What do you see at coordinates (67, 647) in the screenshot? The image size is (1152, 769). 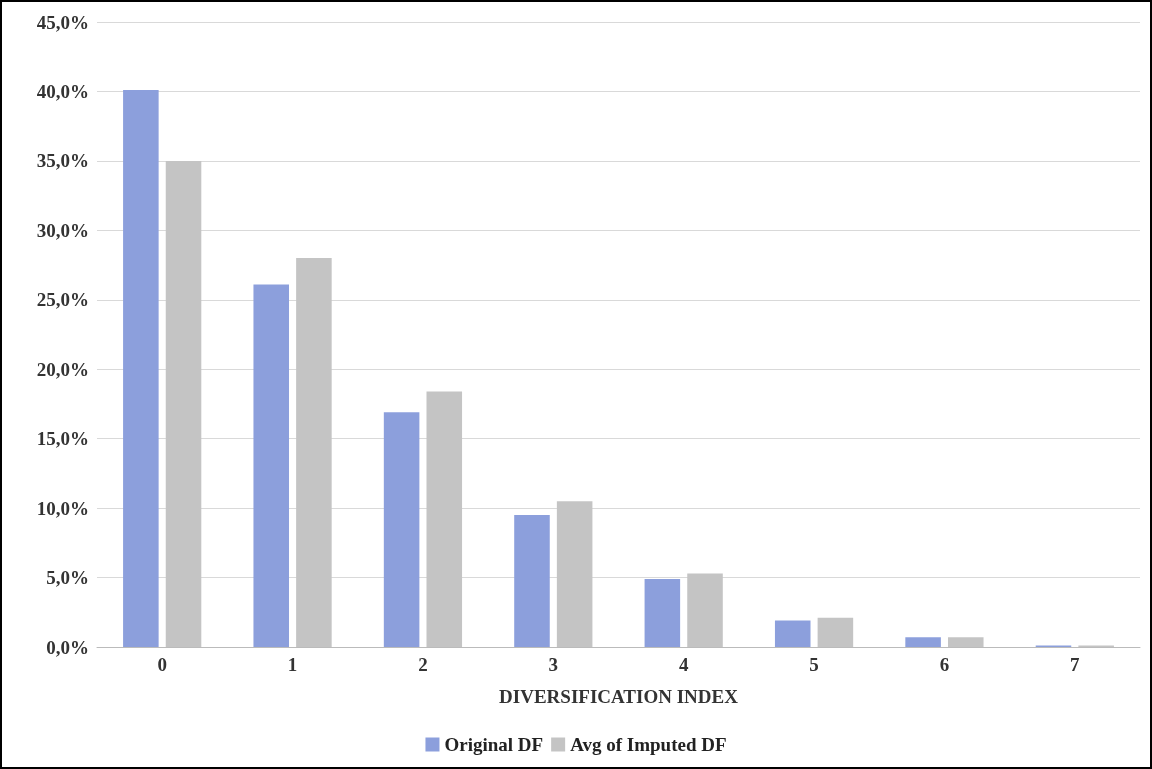 I see `y-tick-label: 0,0%` at bounding box center [67, 647].